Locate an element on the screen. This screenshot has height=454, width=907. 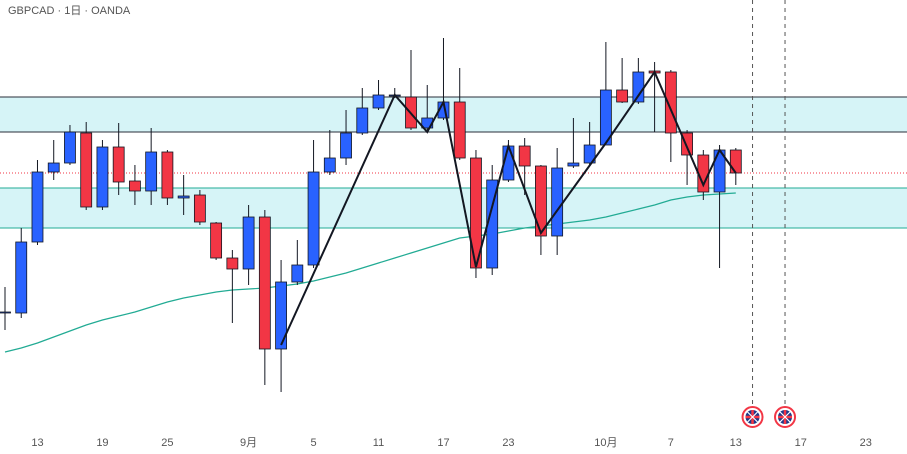
x-tick-label: 11 is located at coordinates (378, 443).